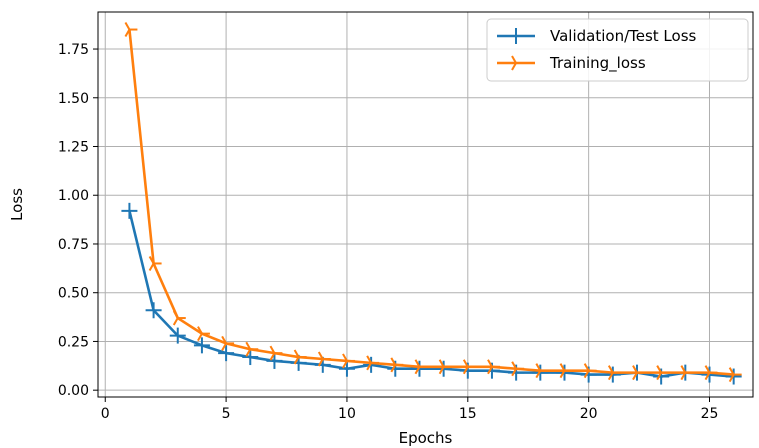 Image resolution: width=759 pixels, height=448 pixels. What do you see at coordinates (226, 414) in the screenshot?
I see `x-tick-label: 5` at bounding box center [226, 414].